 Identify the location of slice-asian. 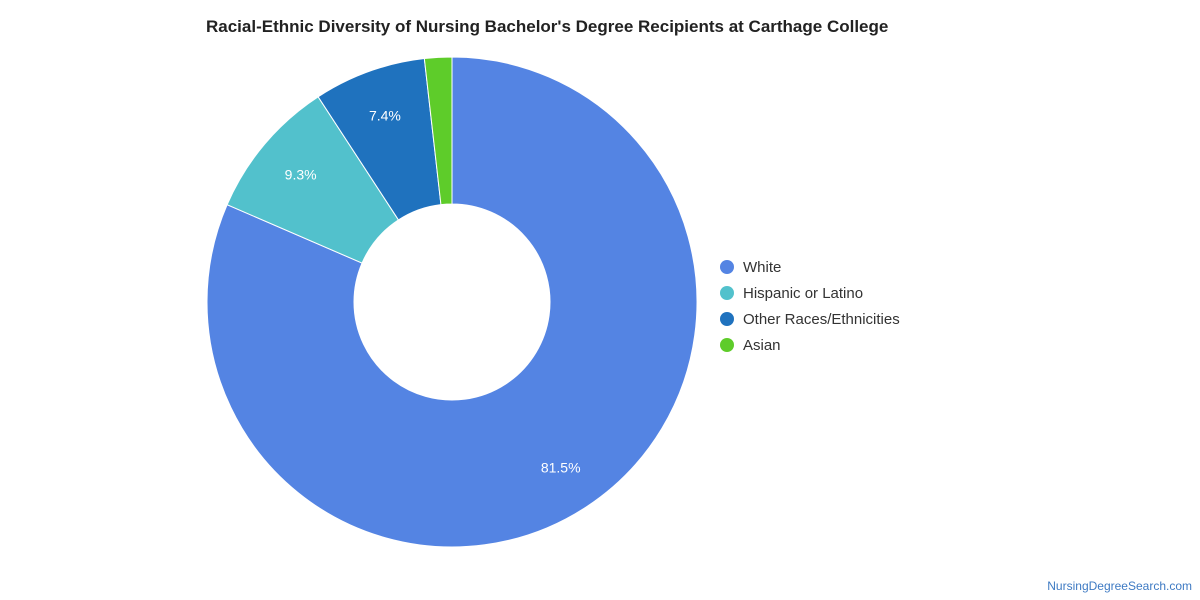
(438, 131).